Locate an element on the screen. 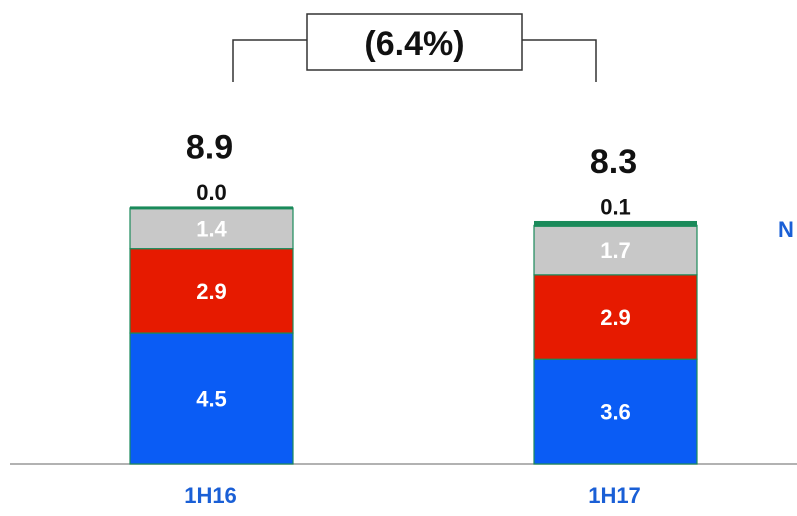  category-label-1H17: 1H17 is located at coordinates (614, 495).